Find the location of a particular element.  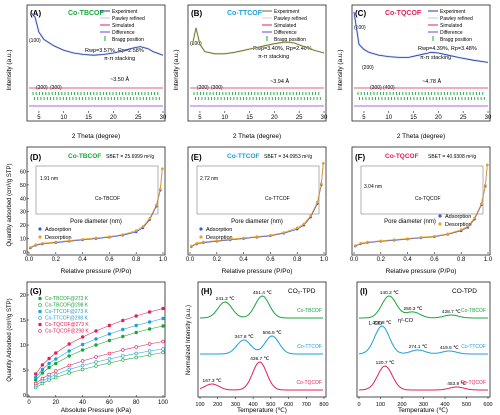

panel-C-letter: (C) is located at coordinates (360, 13).